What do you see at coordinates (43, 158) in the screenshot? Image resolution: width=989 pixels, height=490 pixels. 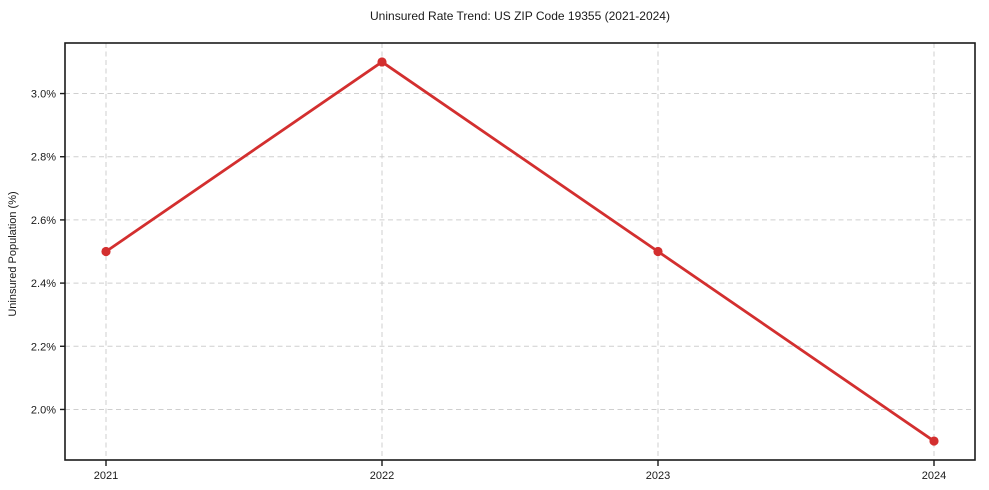 I see `y-tick-label: 2.8%` at bounding box center [43, 158].